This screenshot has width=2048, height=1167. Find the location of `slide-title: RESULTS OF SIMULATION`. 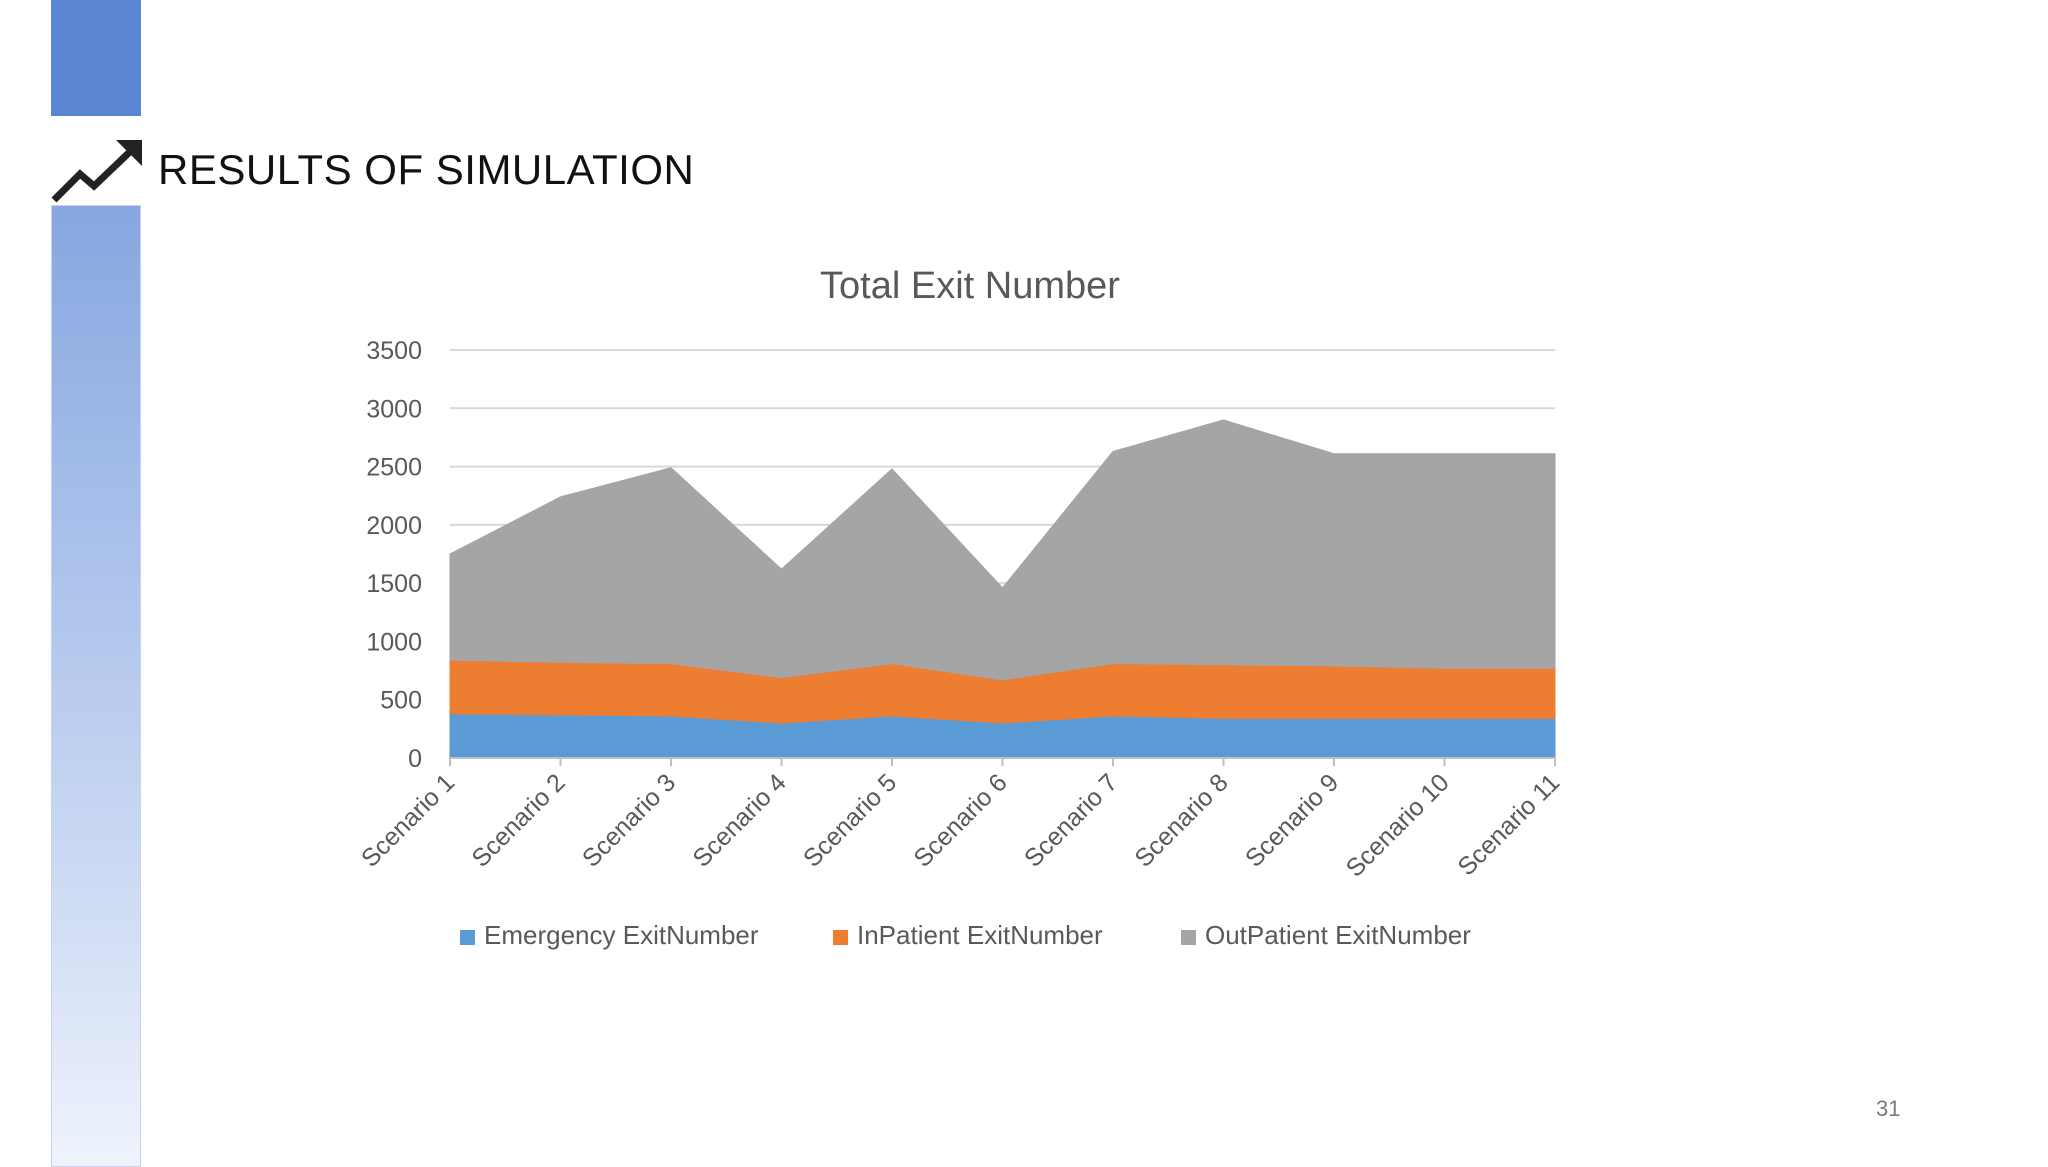

slide-title: RESULTS OF SIMULATION is located at coordinates (426, 169).